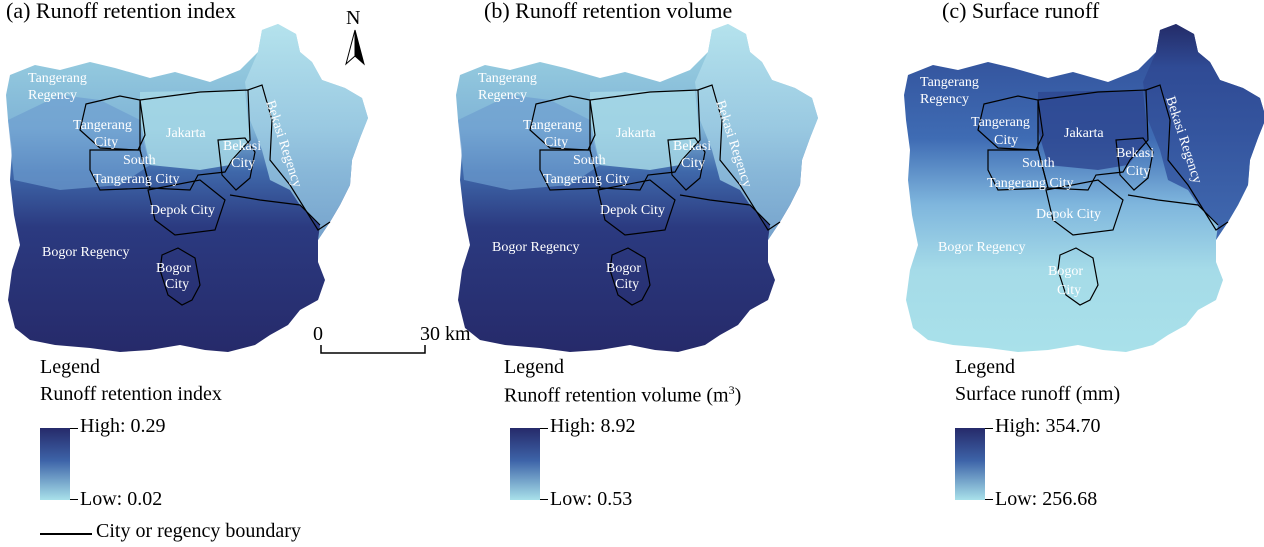 Image resolution: width=1264 pixels, height=547 pixels. What do you see at coordinates (182, 210) in the screenshot?
I see `label-depok-a: Depok City` at bounding box center [182, 210].